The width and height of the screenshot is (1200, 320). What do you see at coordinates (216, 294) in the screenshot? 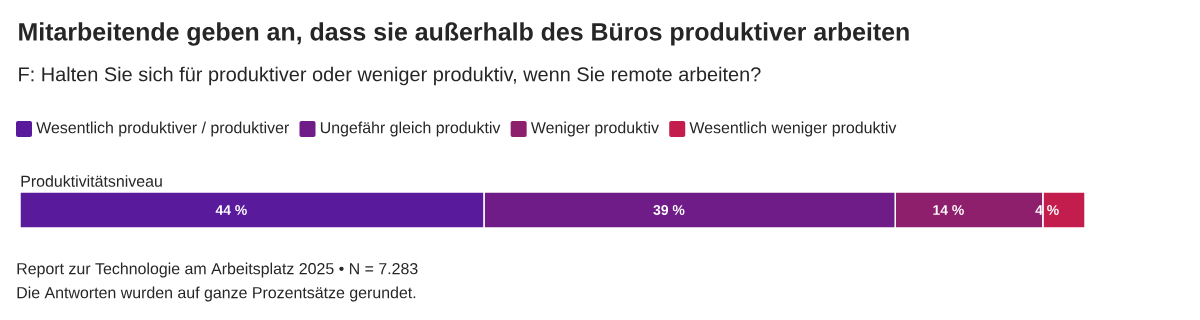
I see `text: Die Antworten wurden auf ganze Prozentsätze gerundet.` at bounding box center [216, 294].